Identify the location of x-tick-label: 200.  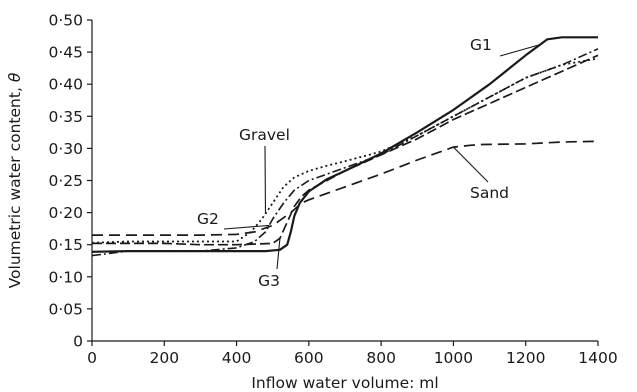
(164, 358).